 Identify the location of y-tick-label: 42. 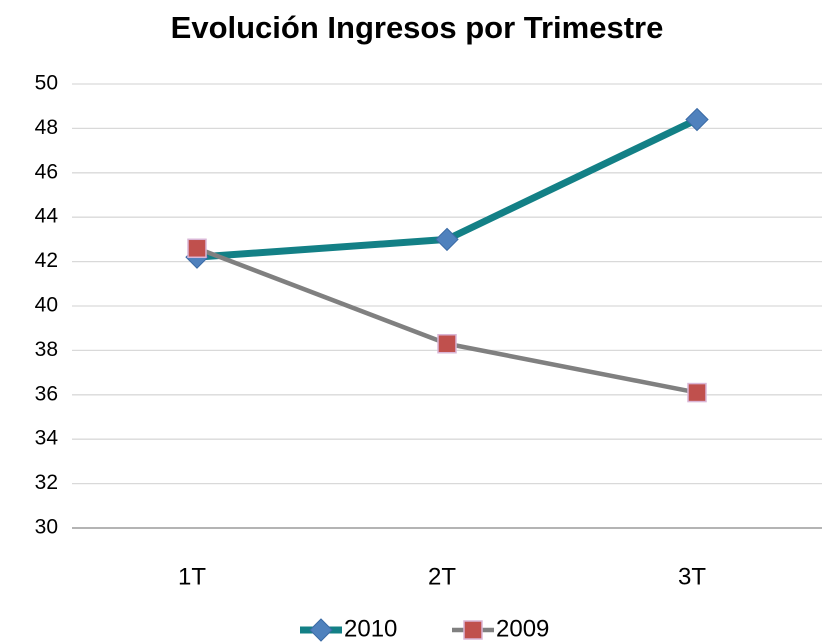
(46, 260).